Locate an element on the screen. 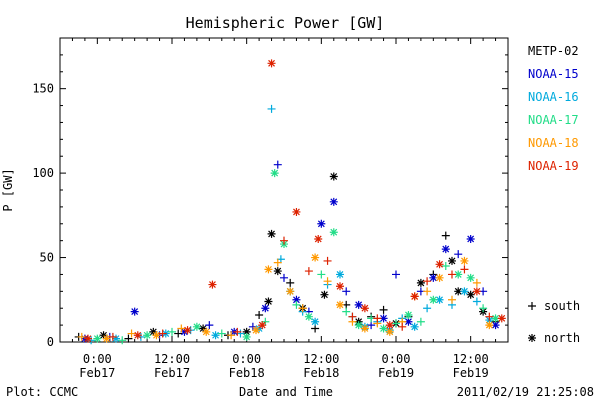  noaa-16-south-point is located at coordinates (476, 301).